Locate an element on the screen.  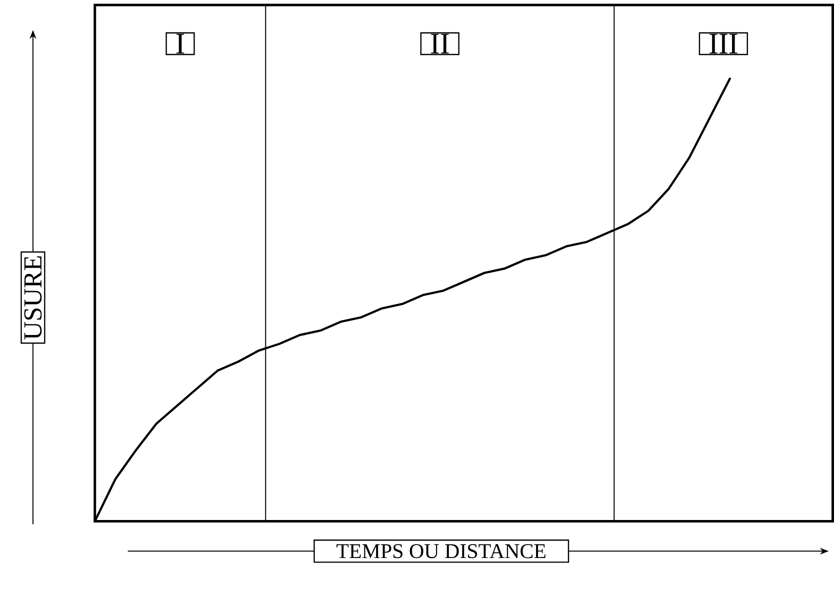
y-axis-title: USURE is located at coordinates (33, 298).